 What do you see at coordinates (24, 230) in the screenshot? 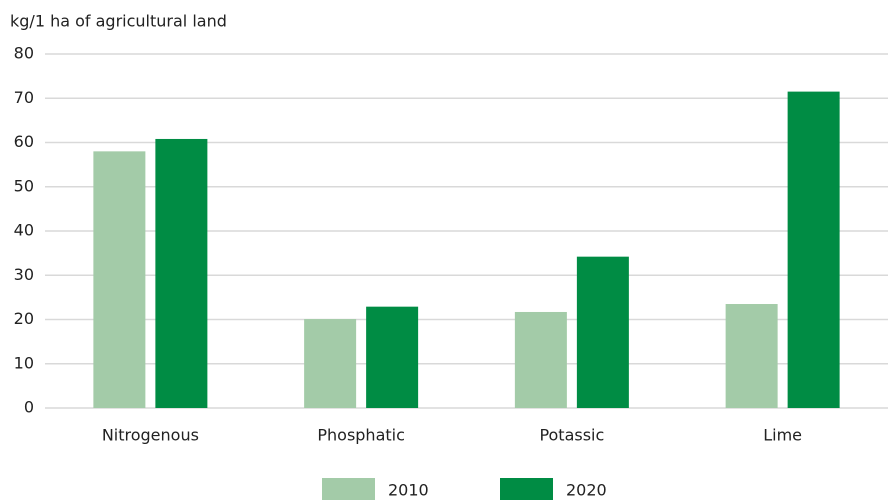
I see `y-tick-label: 40` at bounding box center [24, 230].